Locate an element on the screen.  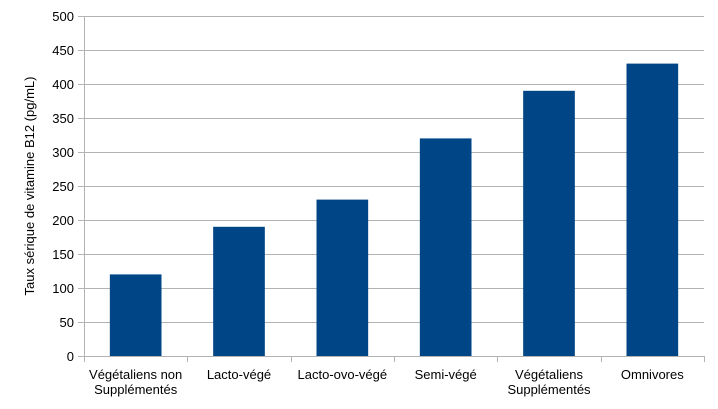
x-category-label: Végétaliens Supplémentés is located at coordinates (549, 382).